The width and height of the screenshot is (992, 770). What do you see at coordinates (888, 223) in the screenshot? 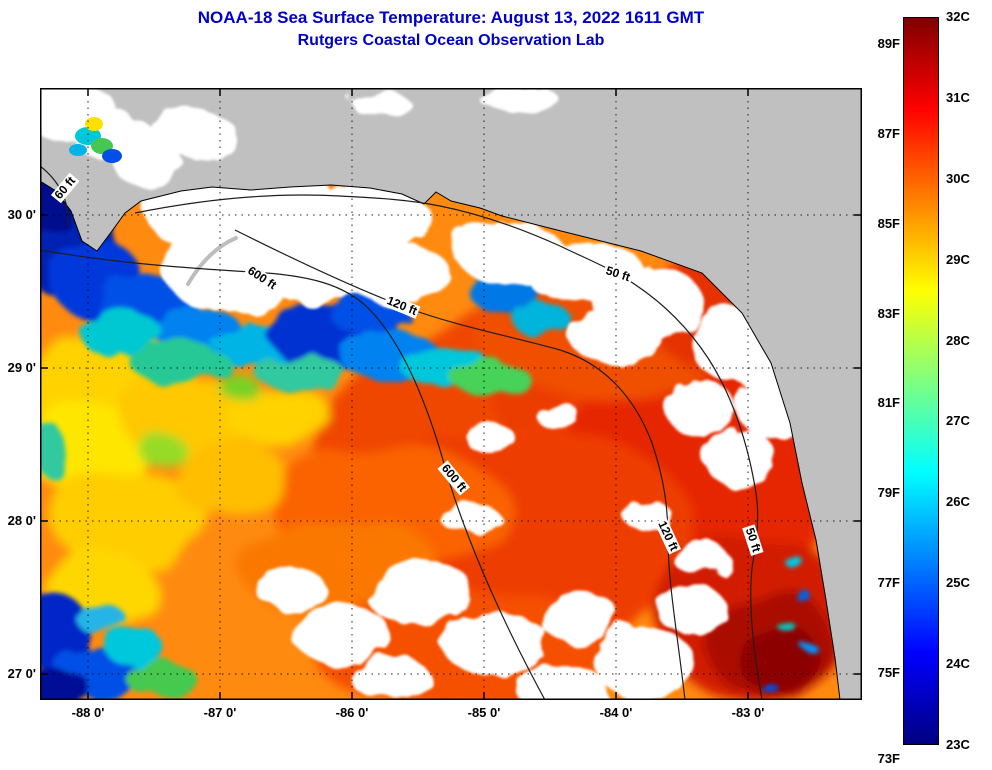
I see `colorbar-f-label: 85F` at bounding box center [888, 223].